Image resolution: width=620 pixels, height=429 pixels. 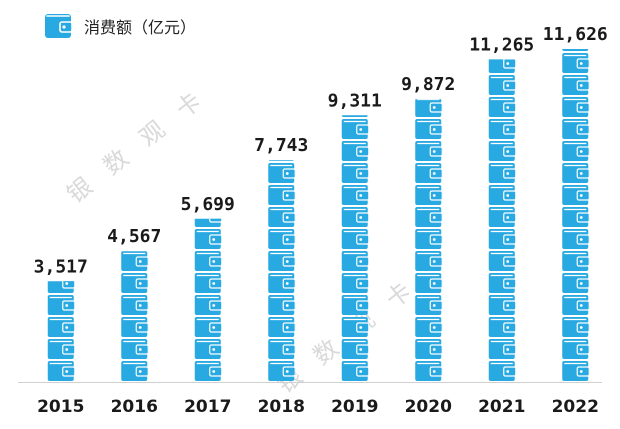 What do you see at coordinates (575, 407) in the screenshot?
I see `x-tick-2022: 2022` at bounding box center [575, 407].